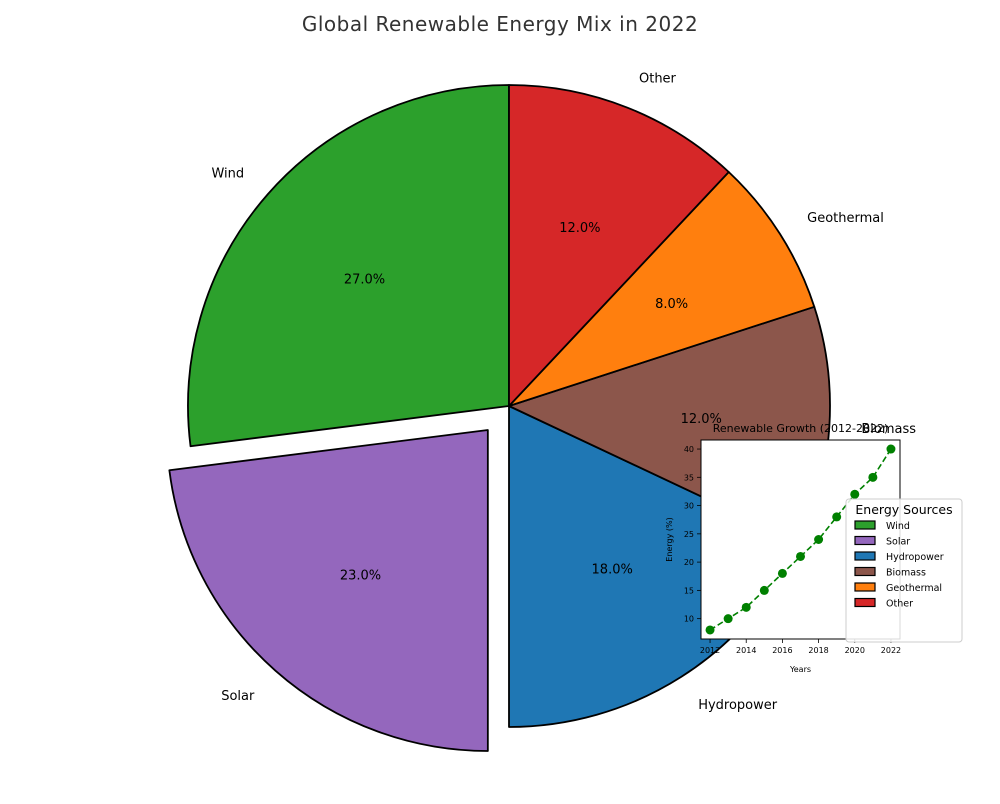 The height and width of the screenshot is (804, 1000). I want to click on slice-value-label: 27.0%, so click(364, 280).